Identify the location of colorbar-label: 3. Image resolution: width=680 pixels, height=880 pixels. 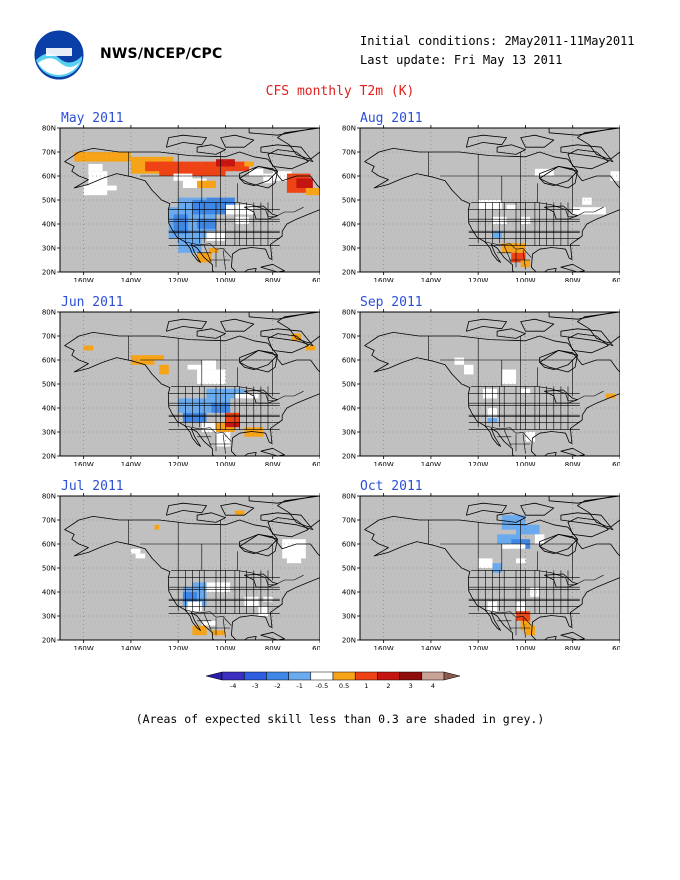
(411, 686).